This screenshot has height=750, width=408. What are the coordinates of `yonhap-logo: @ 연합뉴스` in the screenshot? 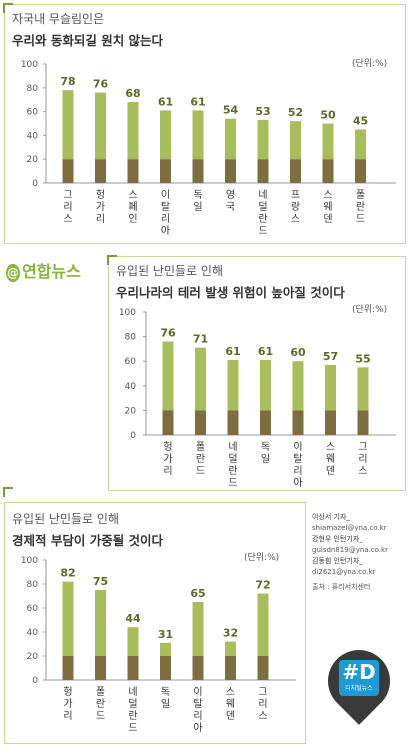 It's located at (43, 270).